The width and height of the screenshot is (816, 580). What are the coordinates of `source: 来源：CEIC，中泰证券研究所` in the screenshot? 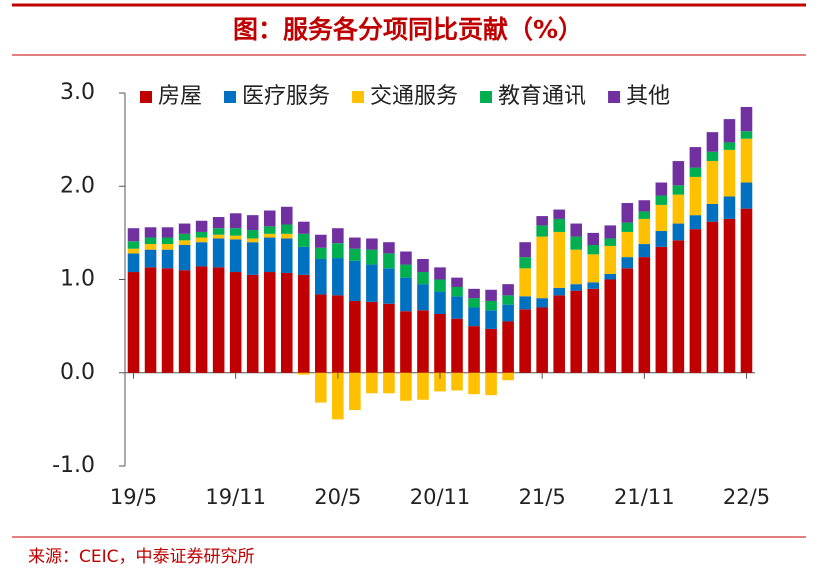 It's located at (141, 557).